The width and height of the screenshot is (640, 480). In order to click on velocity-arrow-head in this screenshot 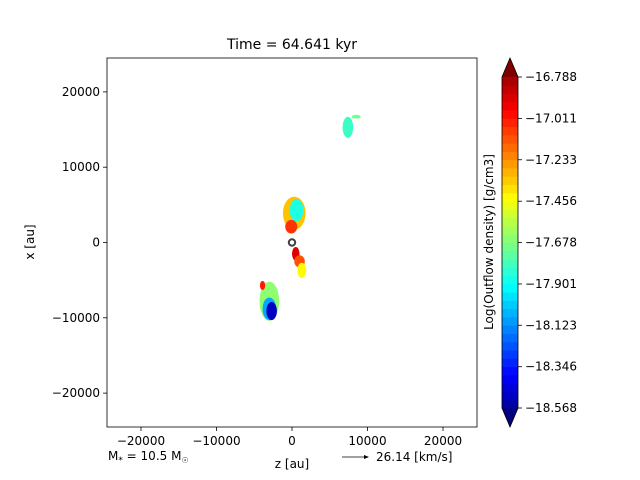, I will do `click(366, 457)`.